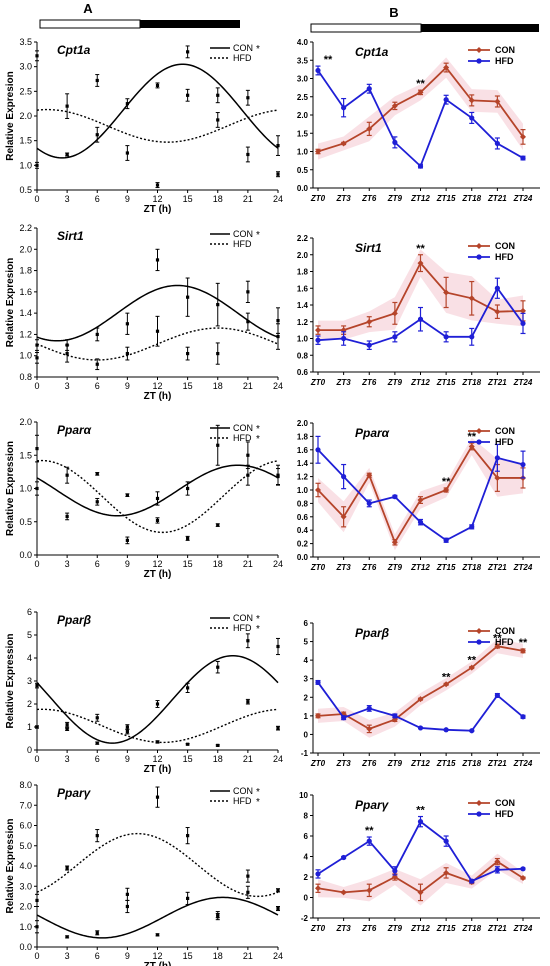  Describe the element at coordinates (306, 836) in the screenshot. I see `y-tick-label: 6` at that location.